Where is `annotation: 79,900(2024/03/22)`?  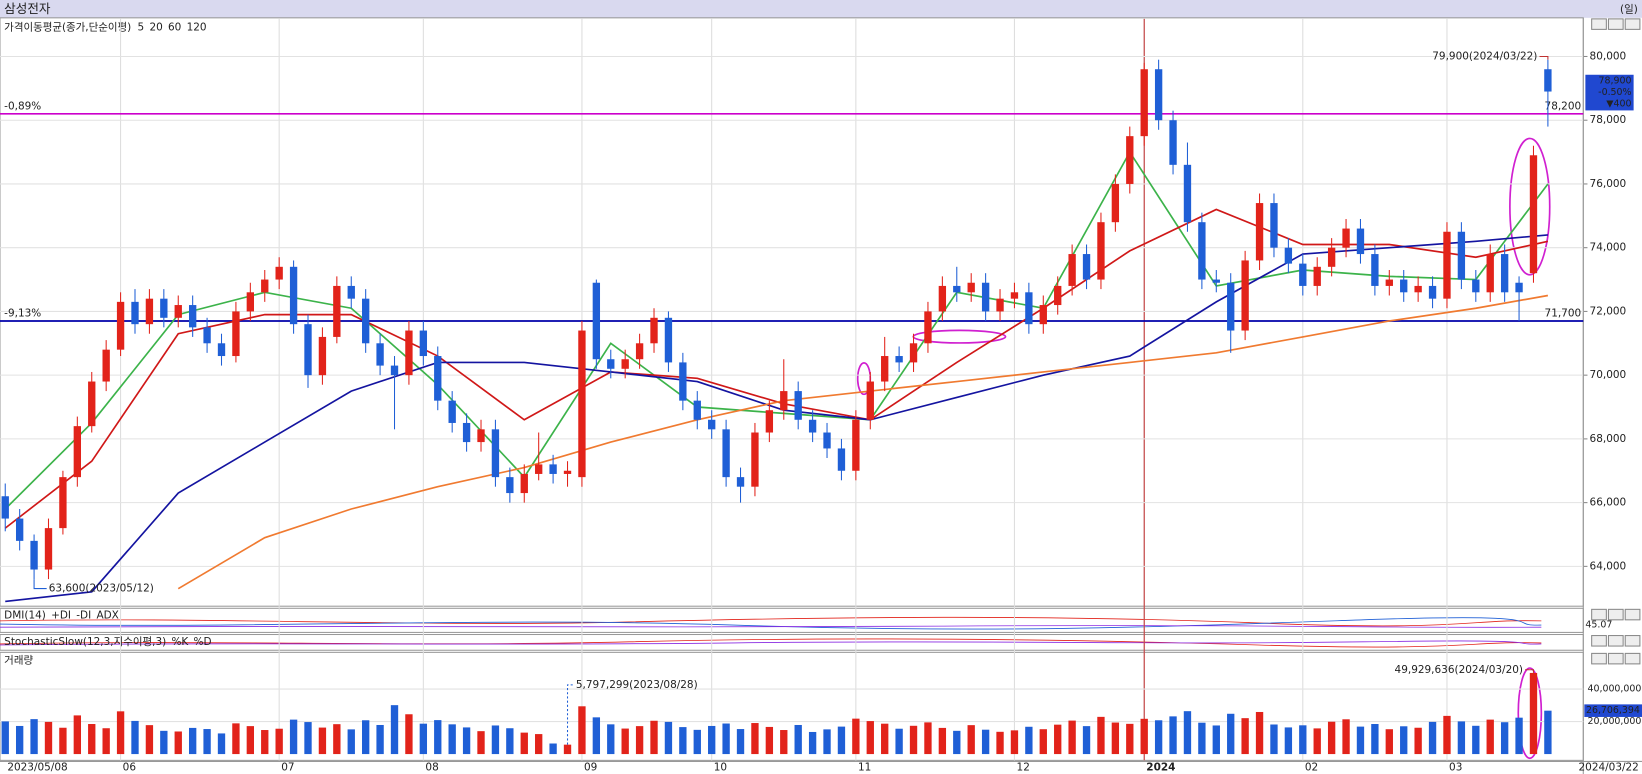 annotation: 79,900(2024/03/22) is located at coordinates (1484, 57).